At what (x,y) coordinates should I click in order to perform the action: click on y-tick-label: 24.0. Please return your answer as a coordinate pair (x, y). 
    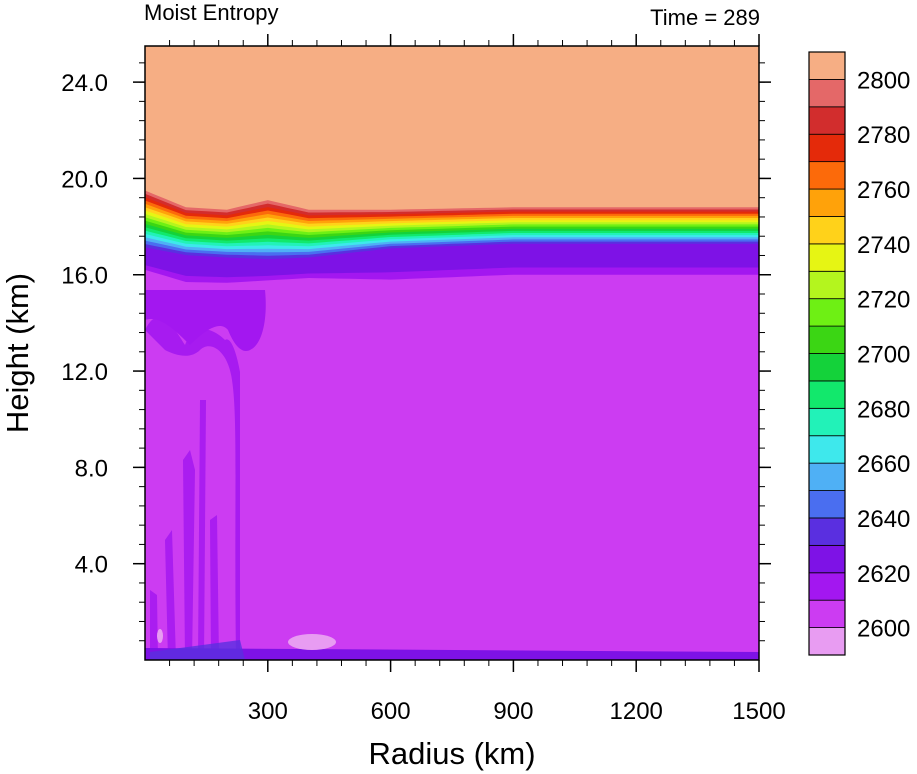
    Looking at the image, I should click on (84, 83).